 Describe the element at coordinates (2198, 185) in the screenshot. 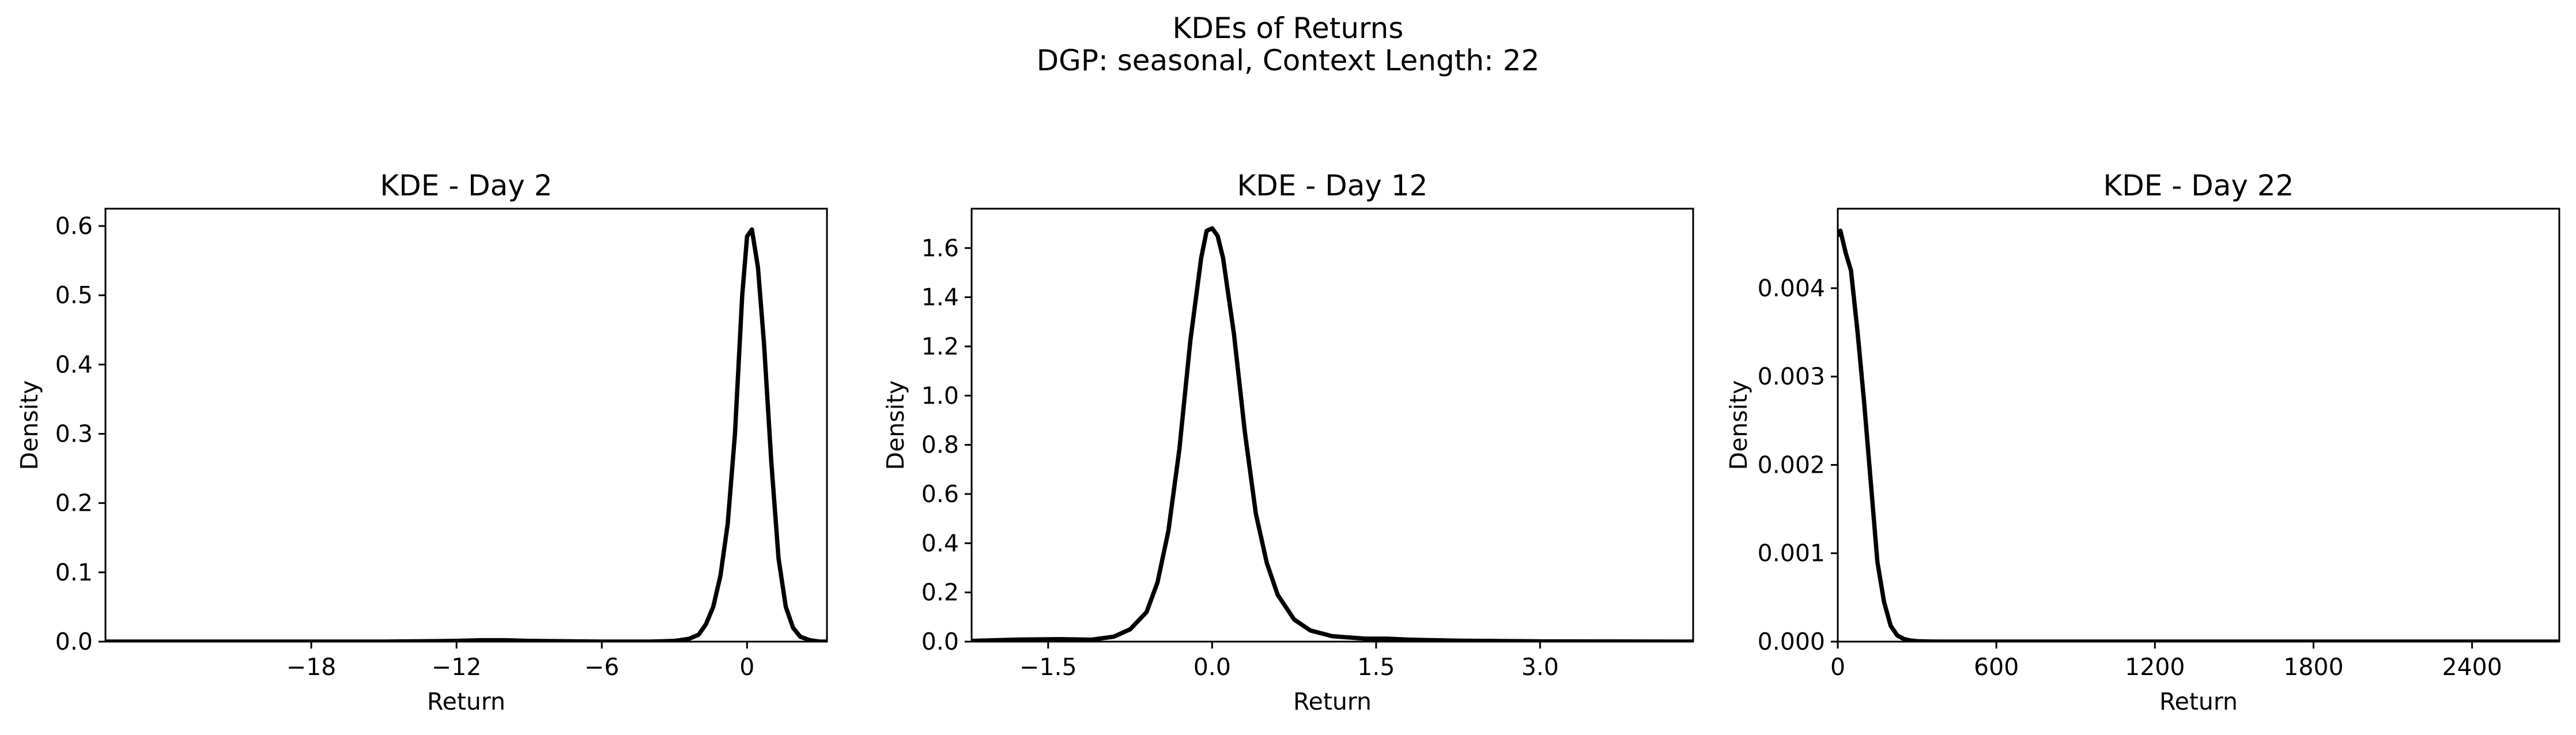

I see `panel-title: KDE - Day 22` at that location.